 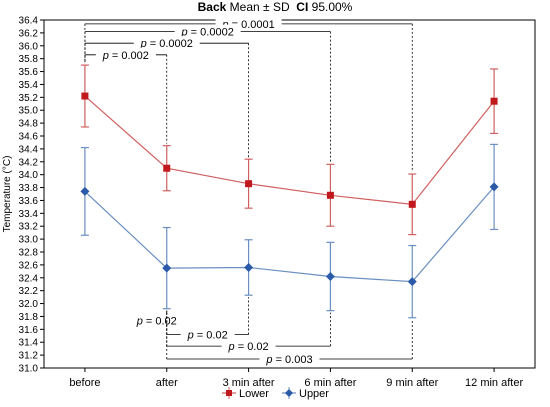 I want to click on y-tick-label: 32.0, so click(x=29, y=304).